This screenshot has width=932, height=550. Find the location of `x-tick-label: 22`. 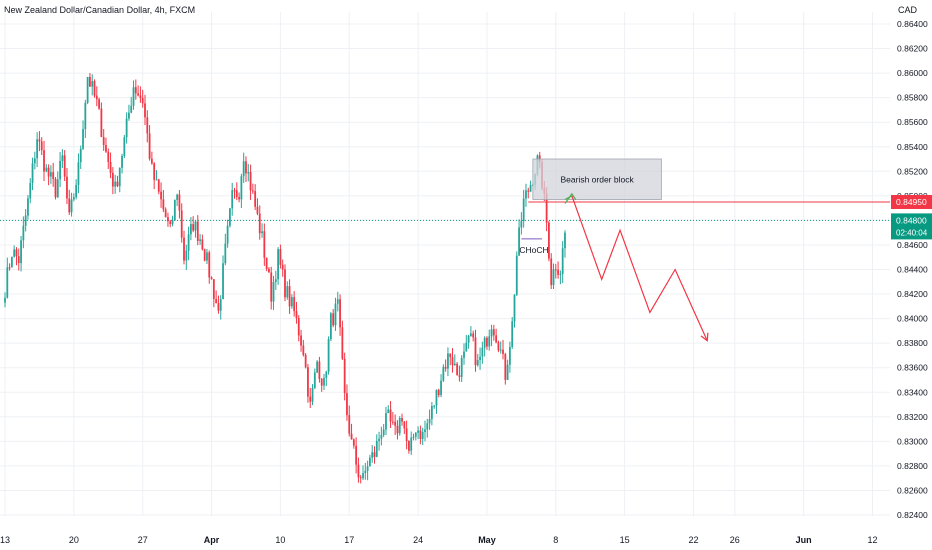

x-tick-label: 22 is located at coordinates (693, 540).